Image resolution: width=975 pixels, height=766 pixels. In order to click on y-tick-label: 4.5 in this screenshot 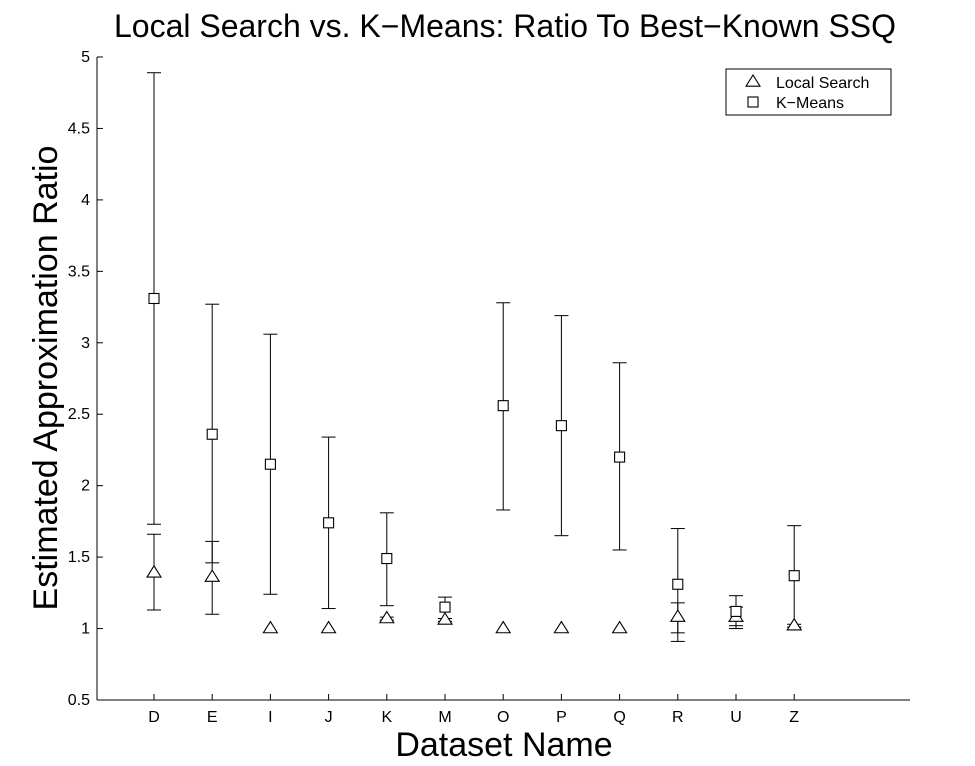, I will do `click(79, 128)`.